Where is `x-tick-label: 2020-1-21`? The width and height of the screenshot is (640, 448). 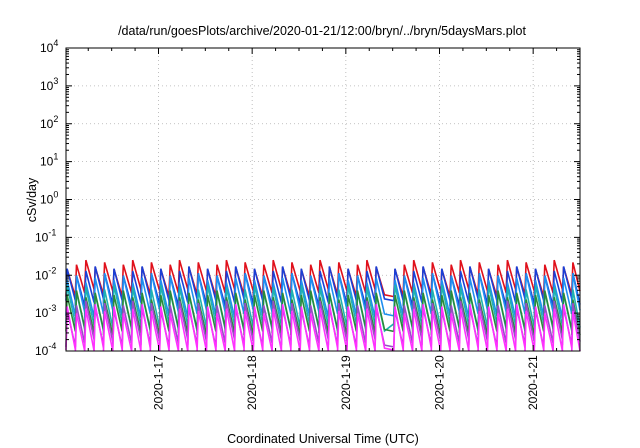
x-tick-label: 2020-1-21 is located at coordinates (533, 382).